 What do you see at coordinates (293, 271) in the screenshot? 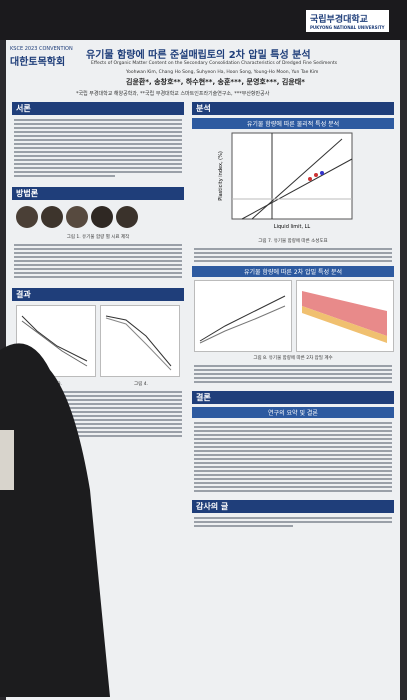
I see `subheading: 유기물 함량에 따른 2차 압밀 특성 분석` at bounding box center [293, 271].